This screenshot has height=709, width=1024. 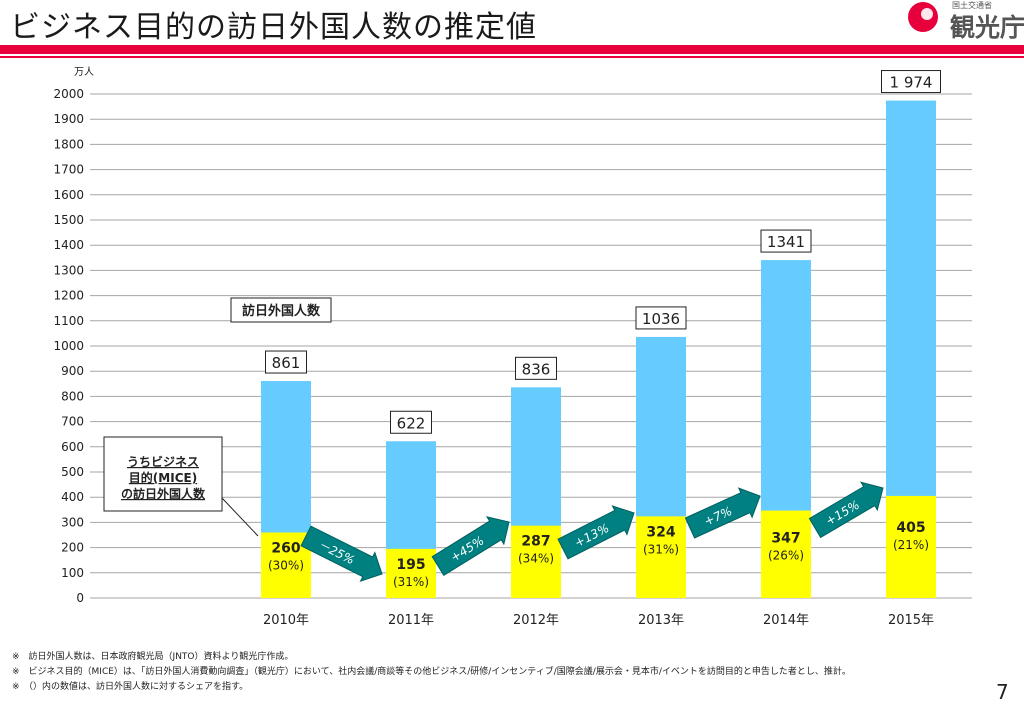 What do you see at coordinates (72, 422) in the screenshot?
I see `y-tick-label: 700` at bounding box center [72, 422].